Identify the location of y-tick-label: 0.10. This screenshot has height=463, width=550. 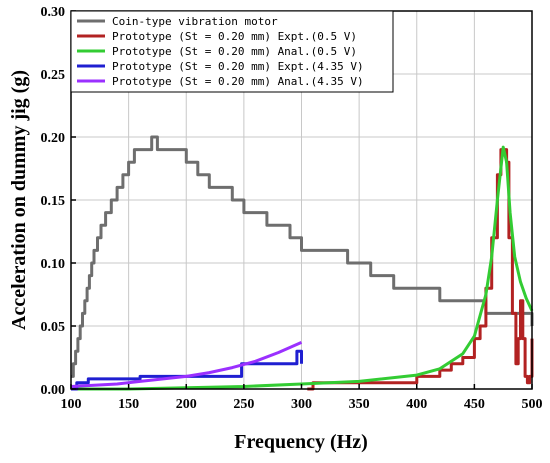
(53, 264).